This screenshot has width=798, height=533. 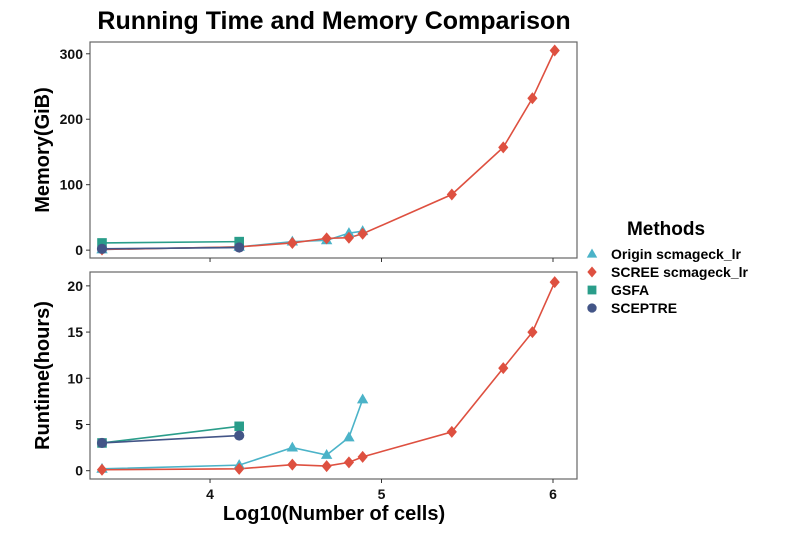 What do you see at coordinates (382, 494) in the screenshot?
I see `x-tick-label: 5` at bounding box center [382, 494].